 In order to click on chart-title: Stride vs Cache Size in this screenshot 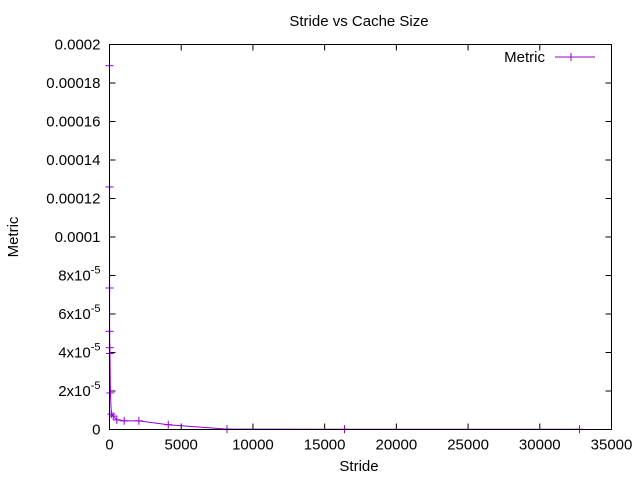, I will do `click(358, 21)`.